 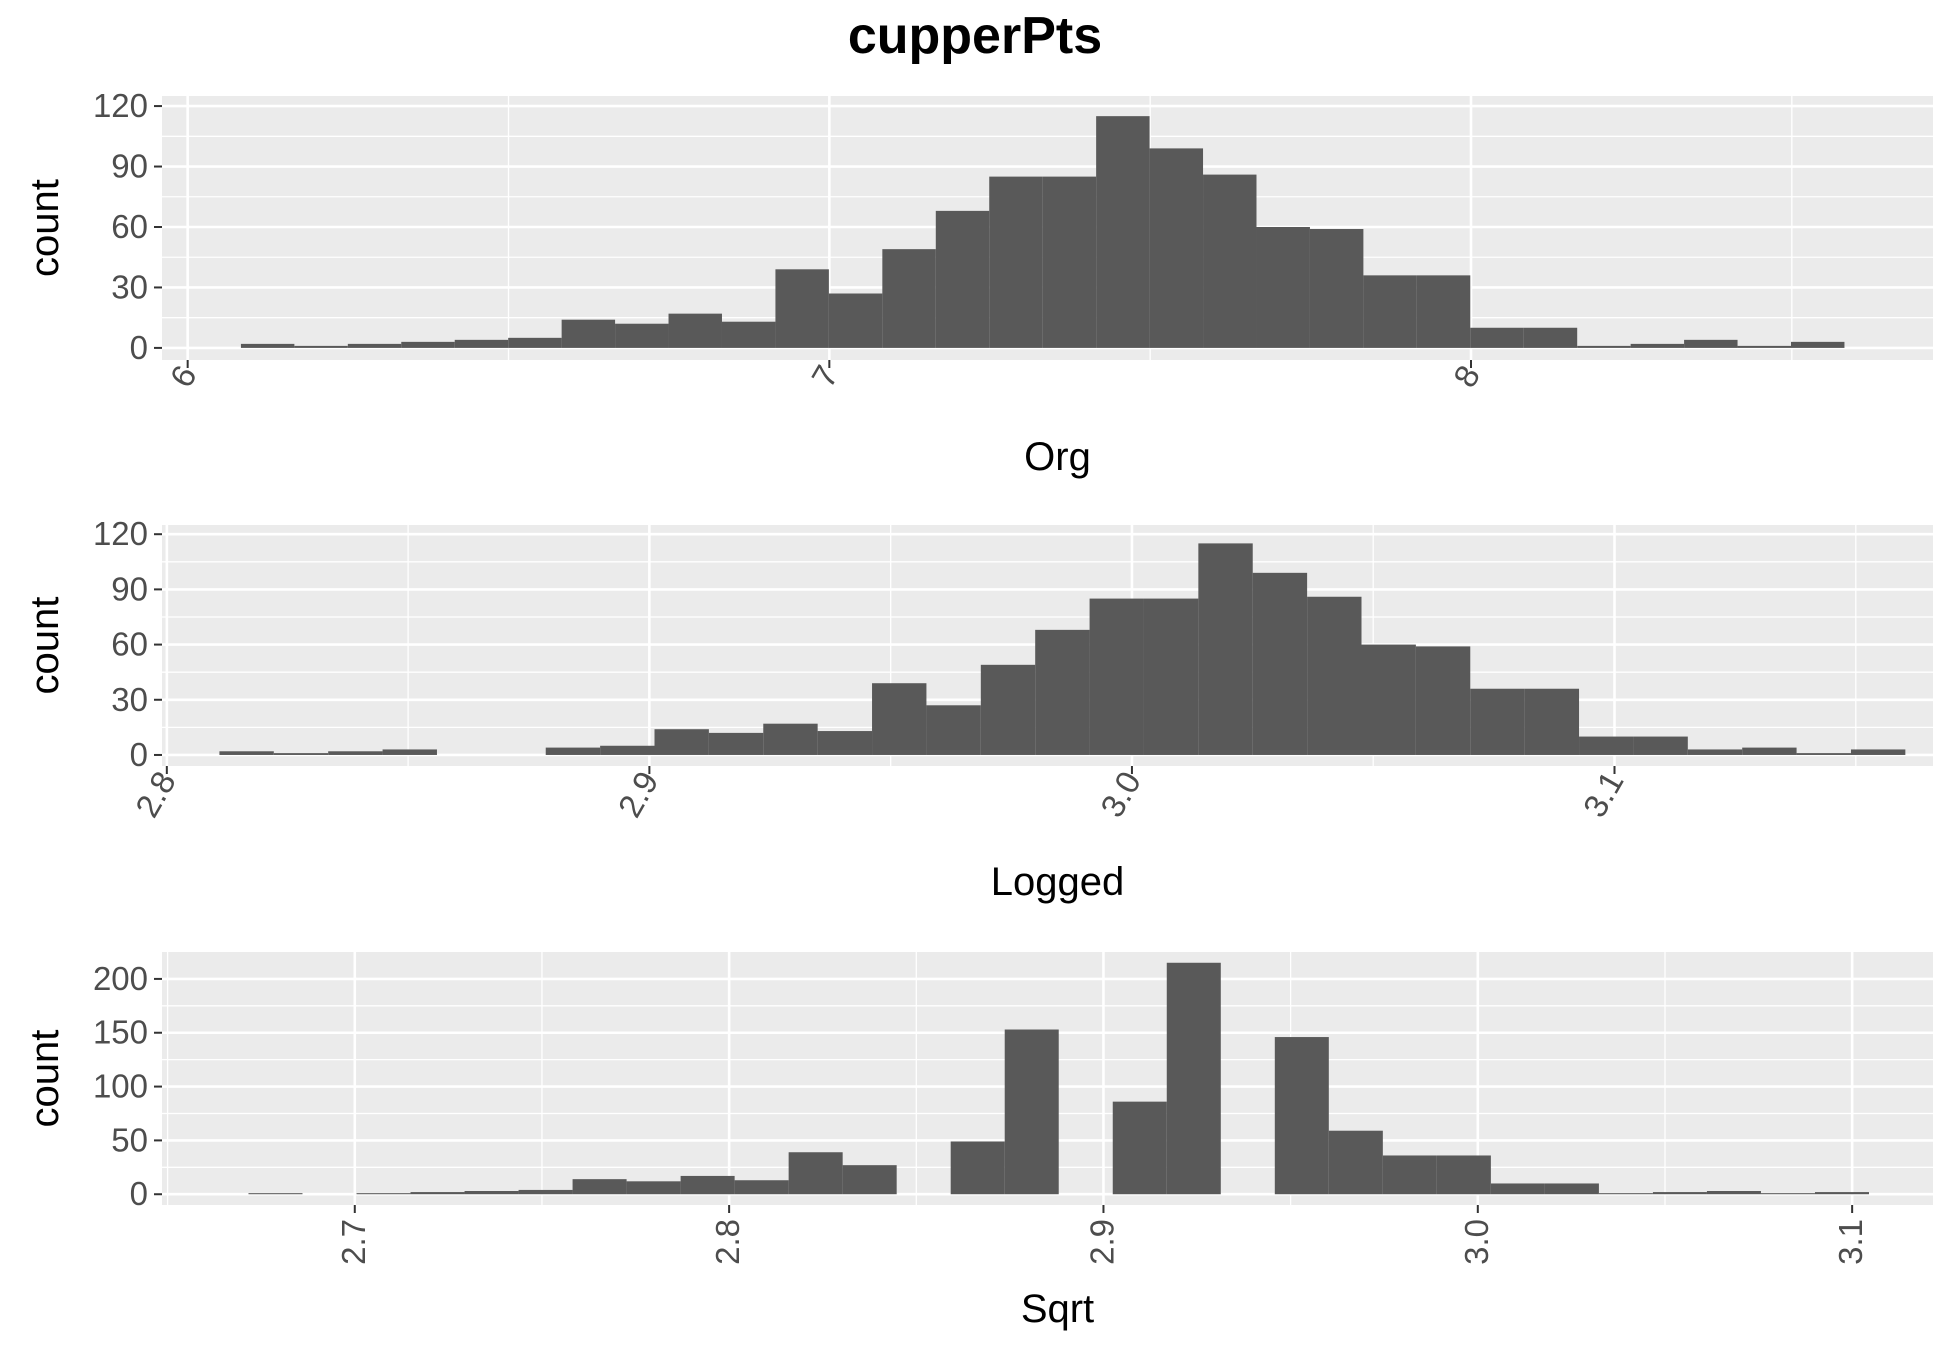 I want to click on y-tick-label: 90, so click(x=129, y=588).